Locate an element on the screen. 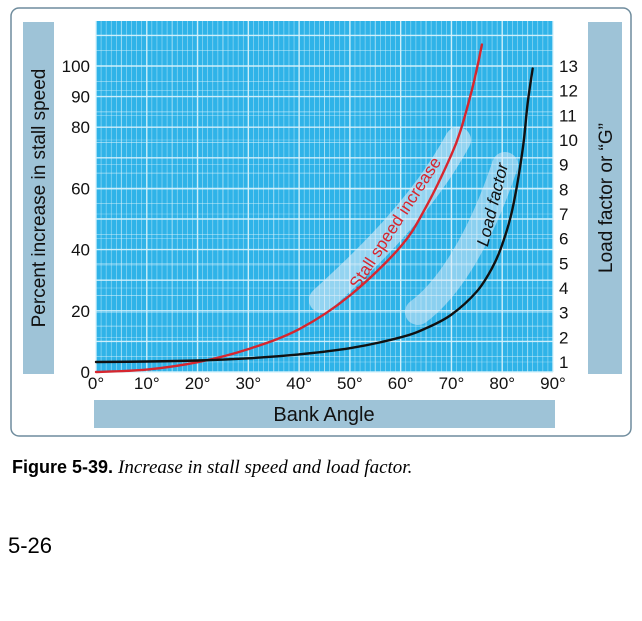 The width and height of the screenshot is (642, 621). y-right-tick-label: 3 is located at coordinates (563, 313).